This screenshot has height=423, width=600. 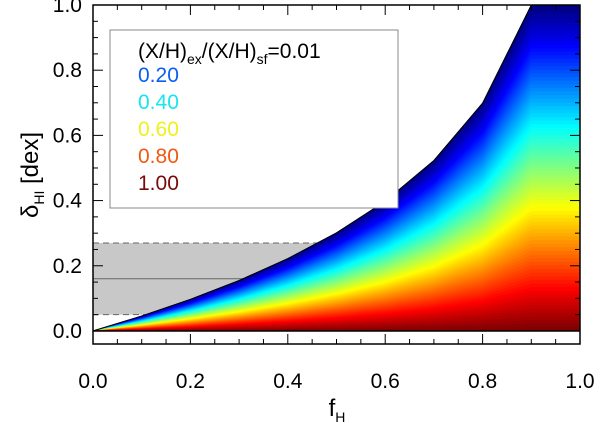 What do you see at coordinates (482, 381) in the screenshot?
I see `x-tick-label: 0.8` at bounding box center [482, 381].